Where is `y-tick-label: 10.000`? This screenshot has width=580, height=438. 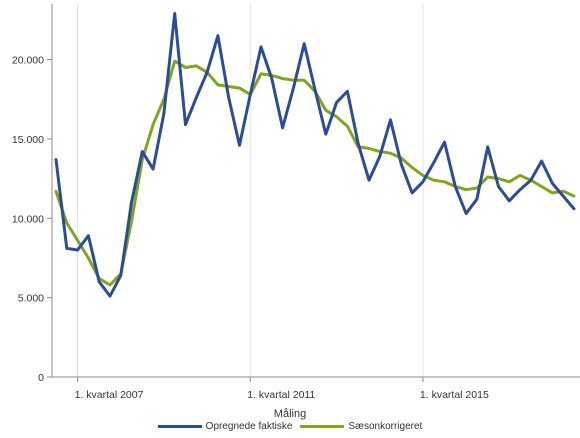 y-tick-label: 10.000 is located at coordinates (28, 219).